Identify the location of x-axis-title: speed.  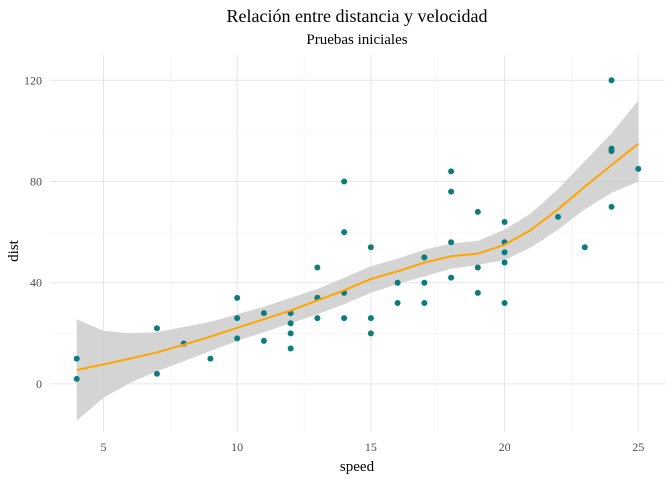
(357, 467).